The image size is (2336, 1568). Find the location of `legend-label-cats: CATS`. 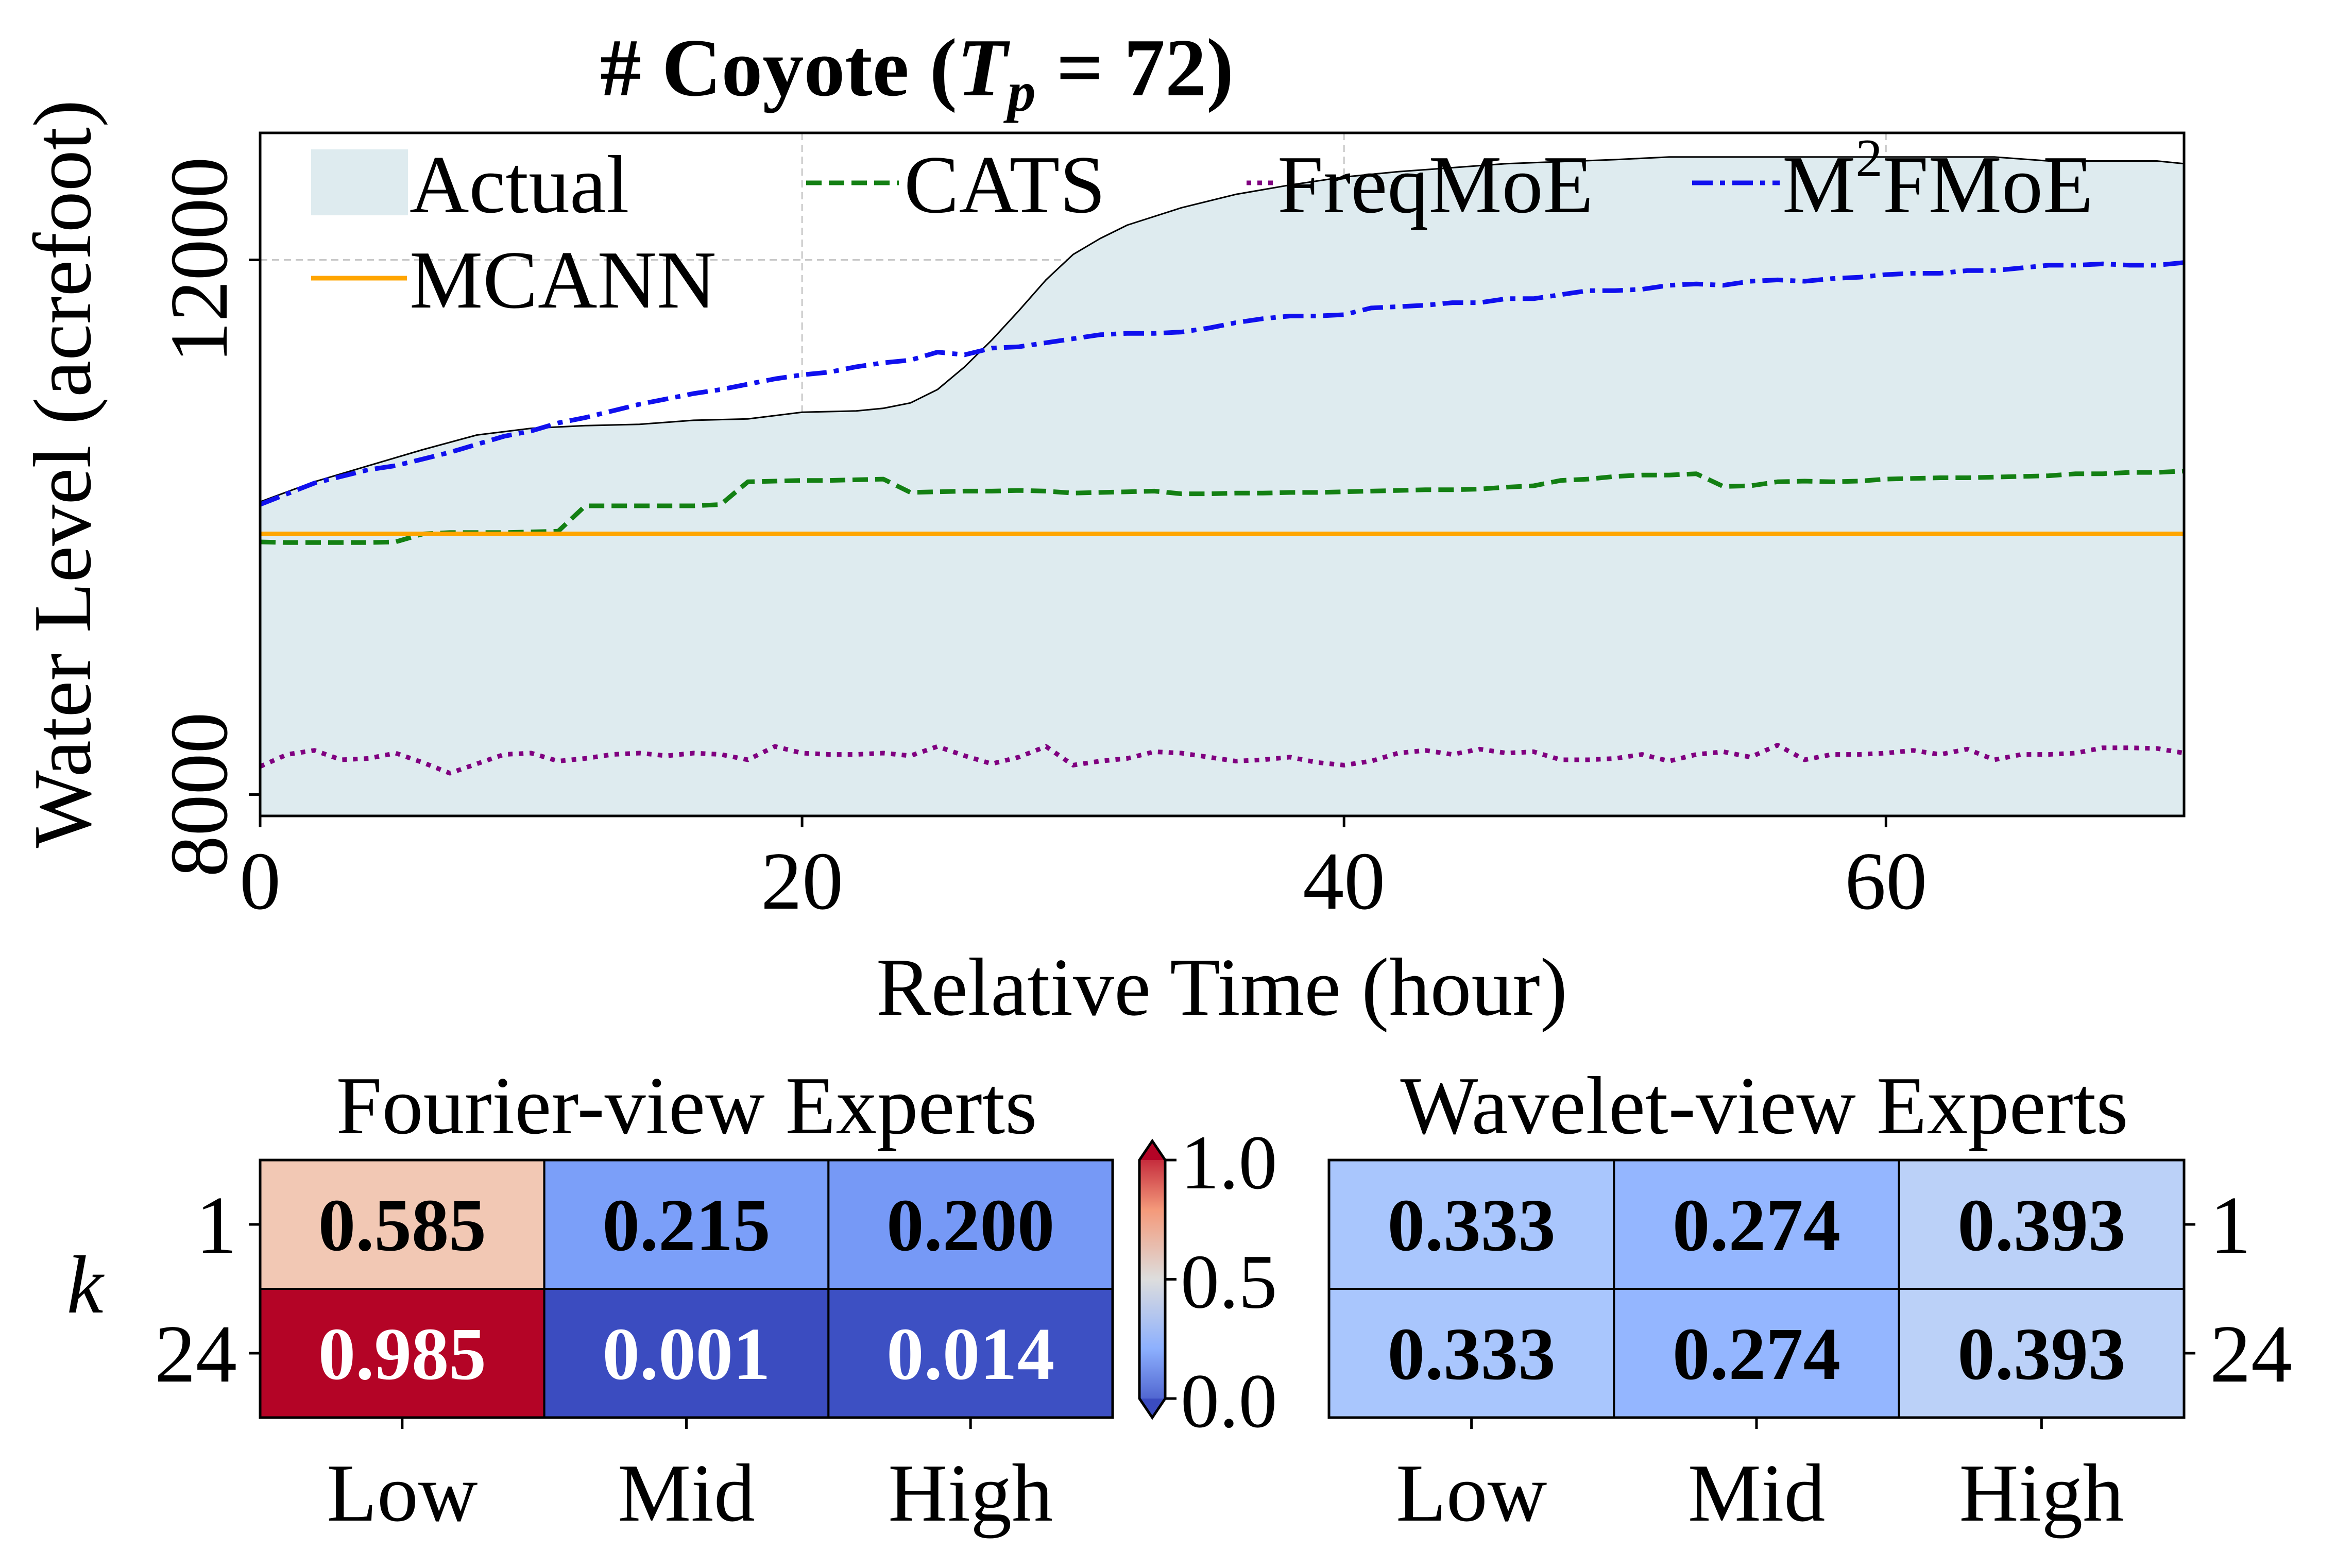

legend-label-cats: CATS is located at coordinates (1004, 185).